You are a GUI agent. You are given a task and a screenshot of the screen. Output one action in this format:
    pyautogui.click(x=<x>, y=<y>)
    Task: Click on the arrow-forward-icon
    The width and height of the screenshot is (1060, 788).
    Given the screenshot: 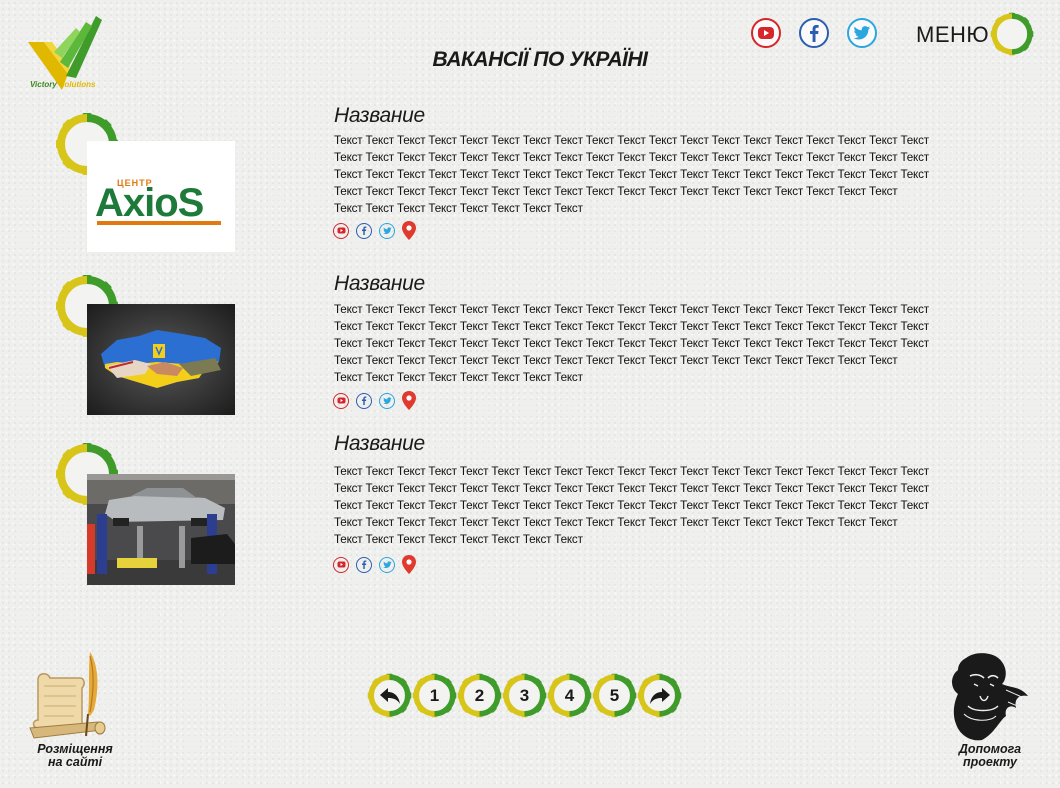 What is the action you would take?
    pyautogui.click(x=659, y=695)
    